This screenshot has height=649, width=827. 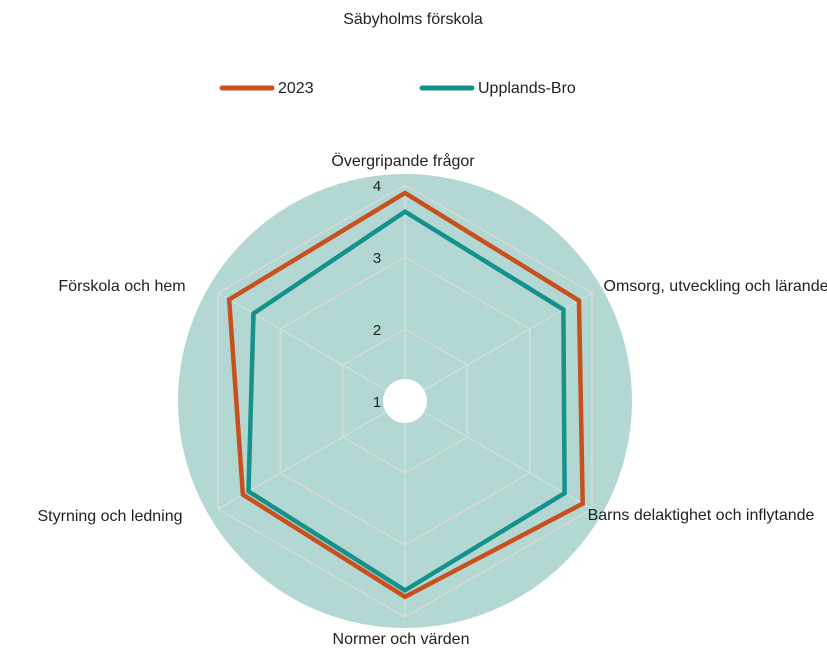 I want to click on chart-title: Säbyholms förskola, so click(x=413, y=19).